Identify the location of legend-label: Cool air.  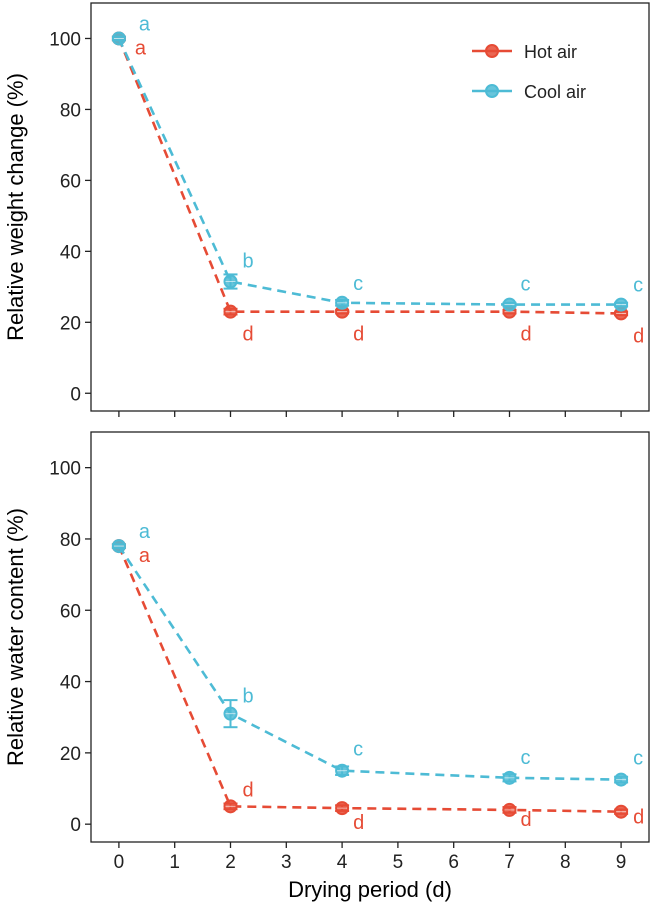
(555, 92).